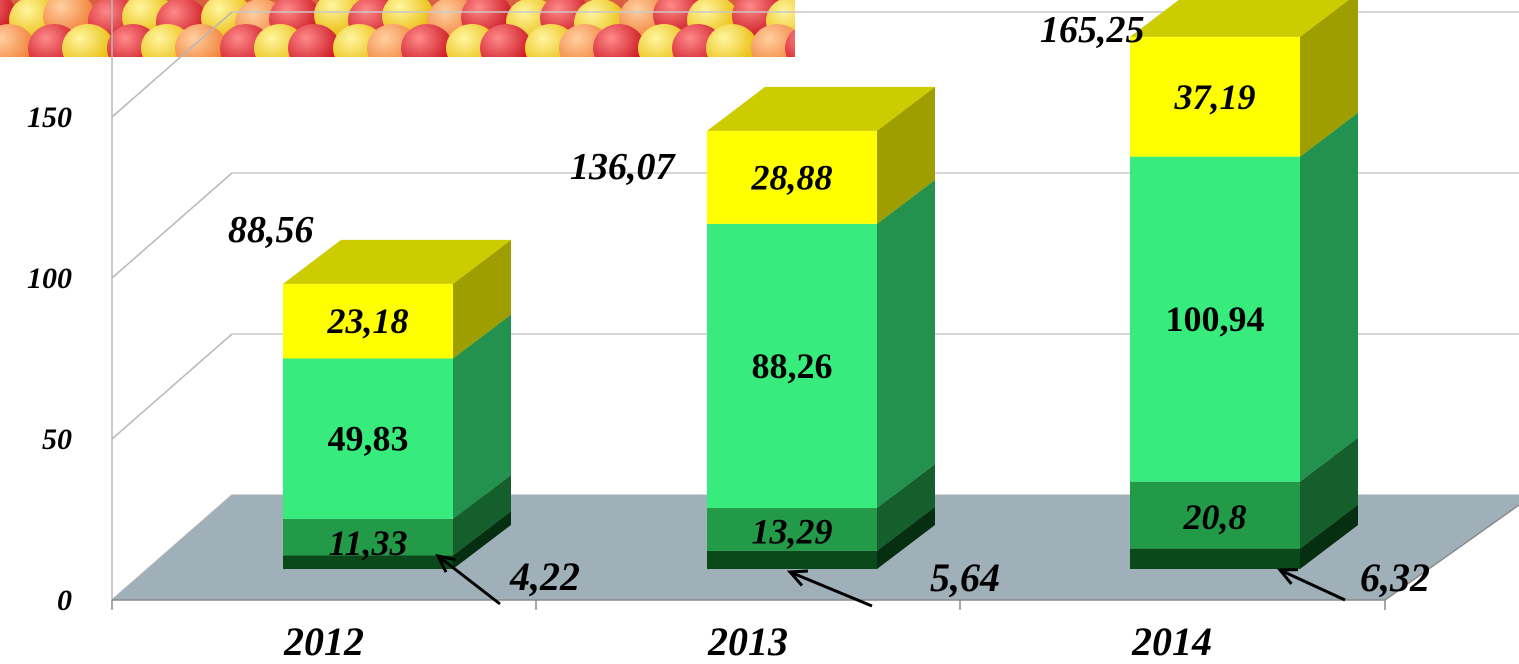 The height and width of the screenshot is (664, 1519). Describe the element at coordinates (623, 167) in the screenshot. I see `total-label: 136,07` at that location.